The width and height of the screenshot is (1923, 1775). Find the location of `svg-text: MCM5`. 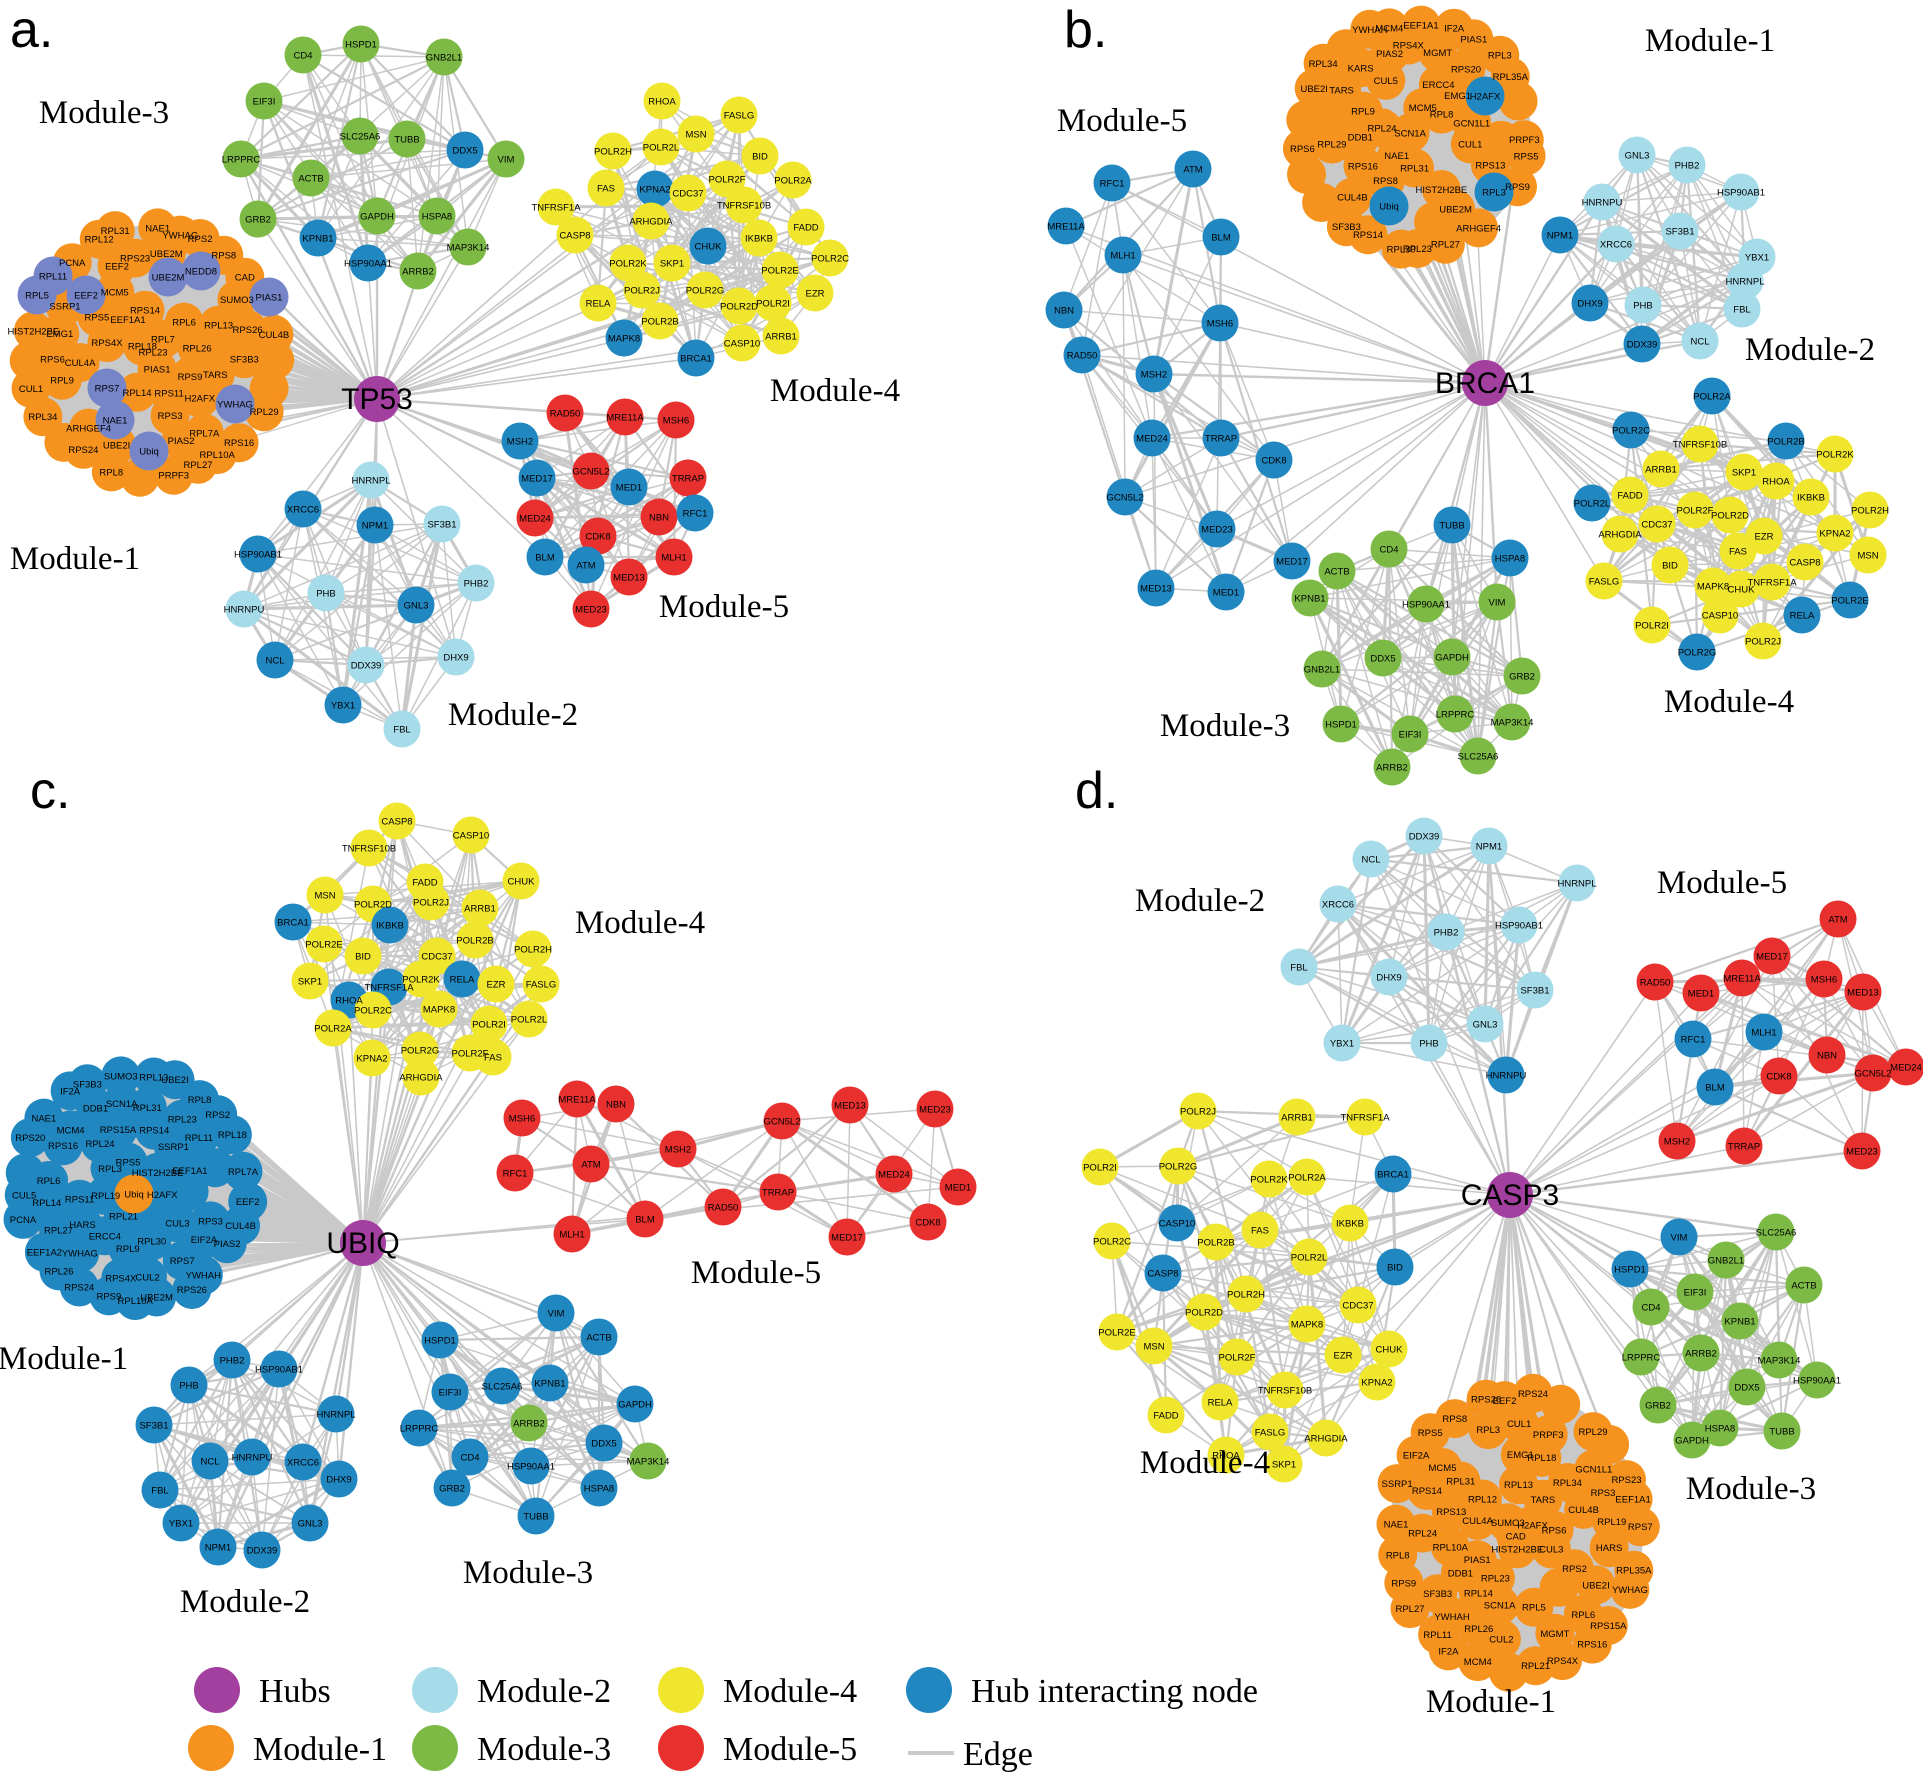

svg-text: MCM5 is located at coordinates (1443, 1468).